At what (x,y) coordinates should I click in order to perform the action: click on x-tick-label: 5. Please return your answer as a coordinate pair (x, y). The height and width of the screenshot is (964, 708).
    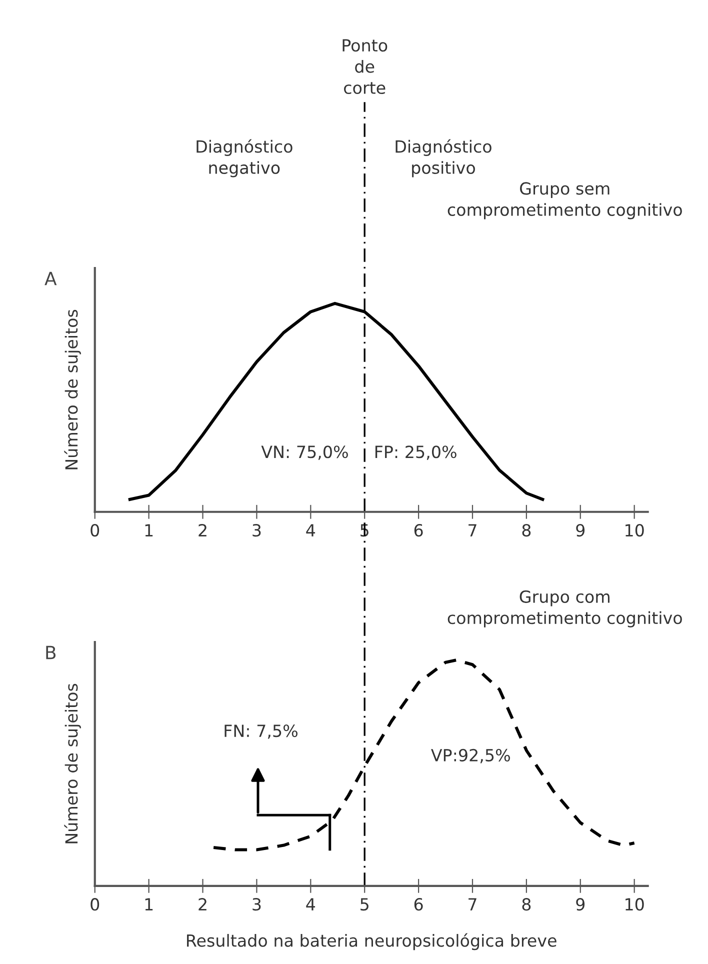
    Looking at the image, I should click on (364, 904).